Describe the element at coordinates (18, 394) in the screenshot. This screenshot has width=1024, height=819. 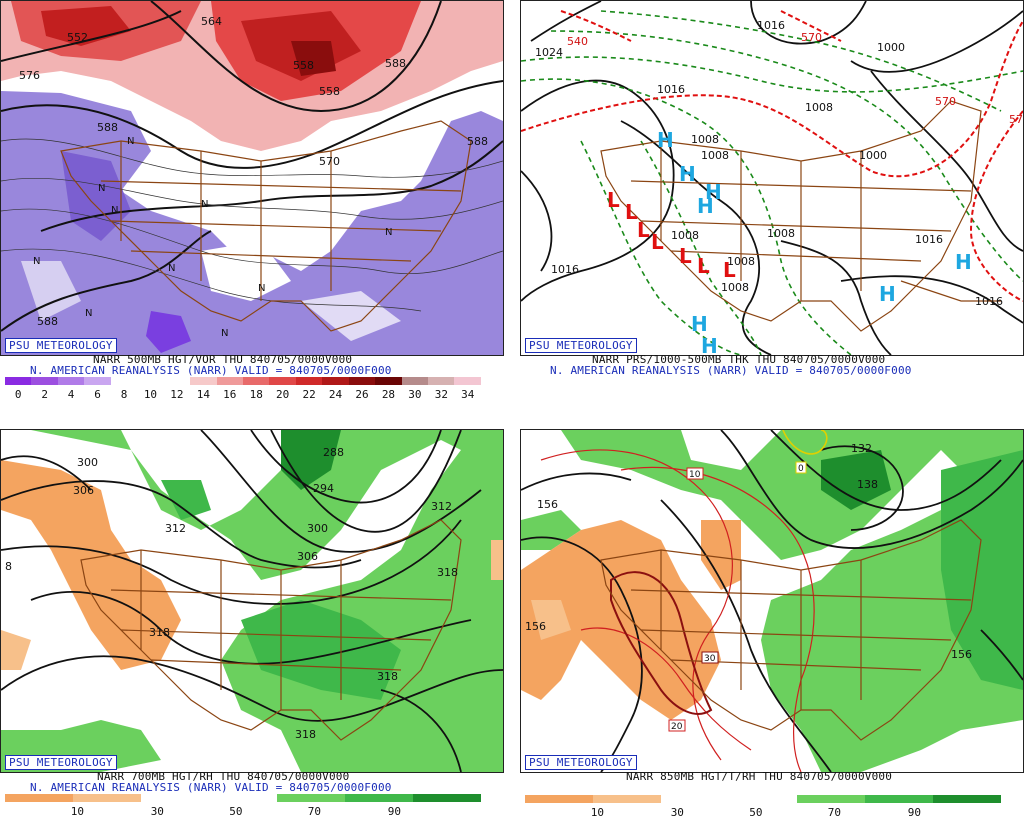
I see `scale-tick-label: 0` at that location.